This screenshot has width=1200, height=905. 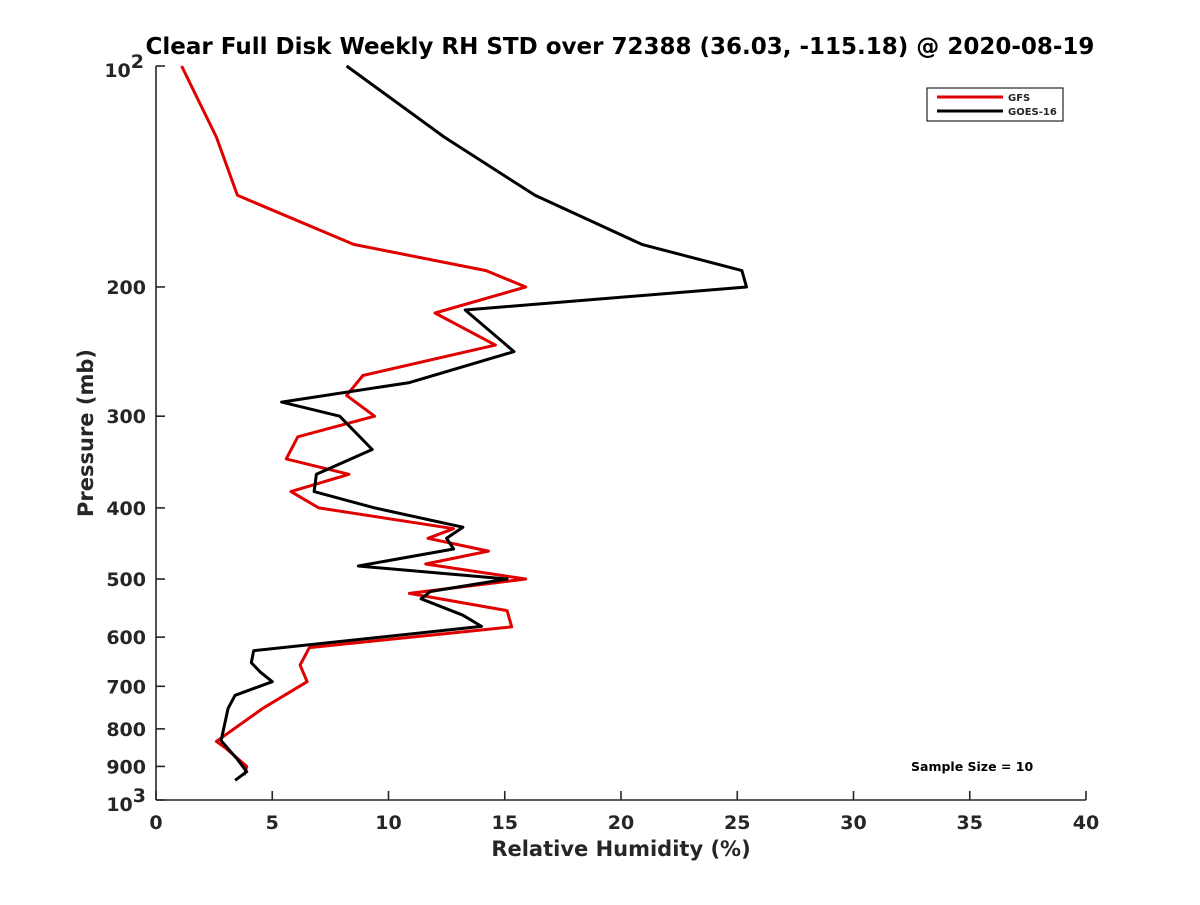 What do you see at coordinates (388, 823) in the screenshot?
I see `x-tick-label: 10` at bounding box center [388, 823].